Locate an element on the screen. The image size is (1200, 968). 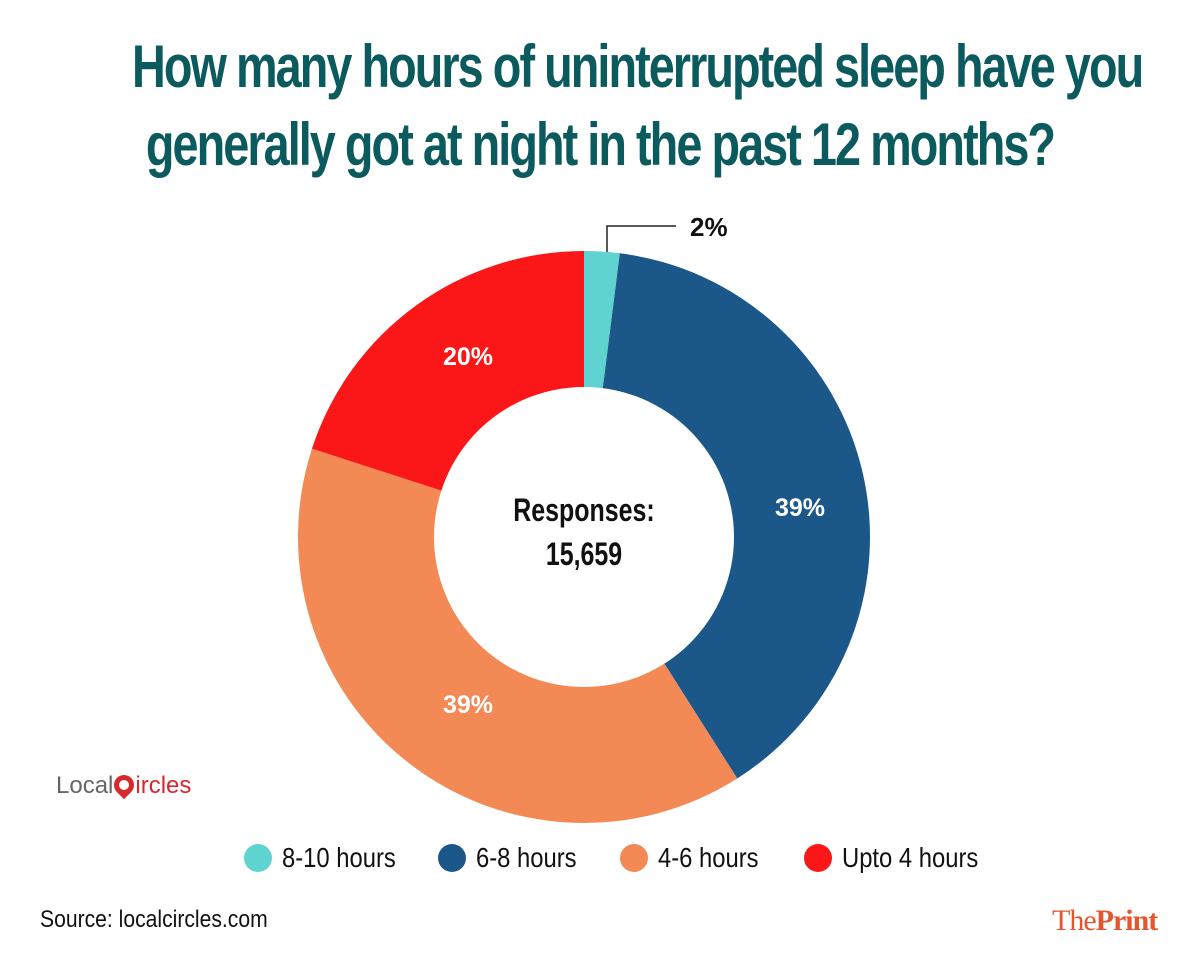
logo-circles-text: ircles is located at coordinates (163, 785).